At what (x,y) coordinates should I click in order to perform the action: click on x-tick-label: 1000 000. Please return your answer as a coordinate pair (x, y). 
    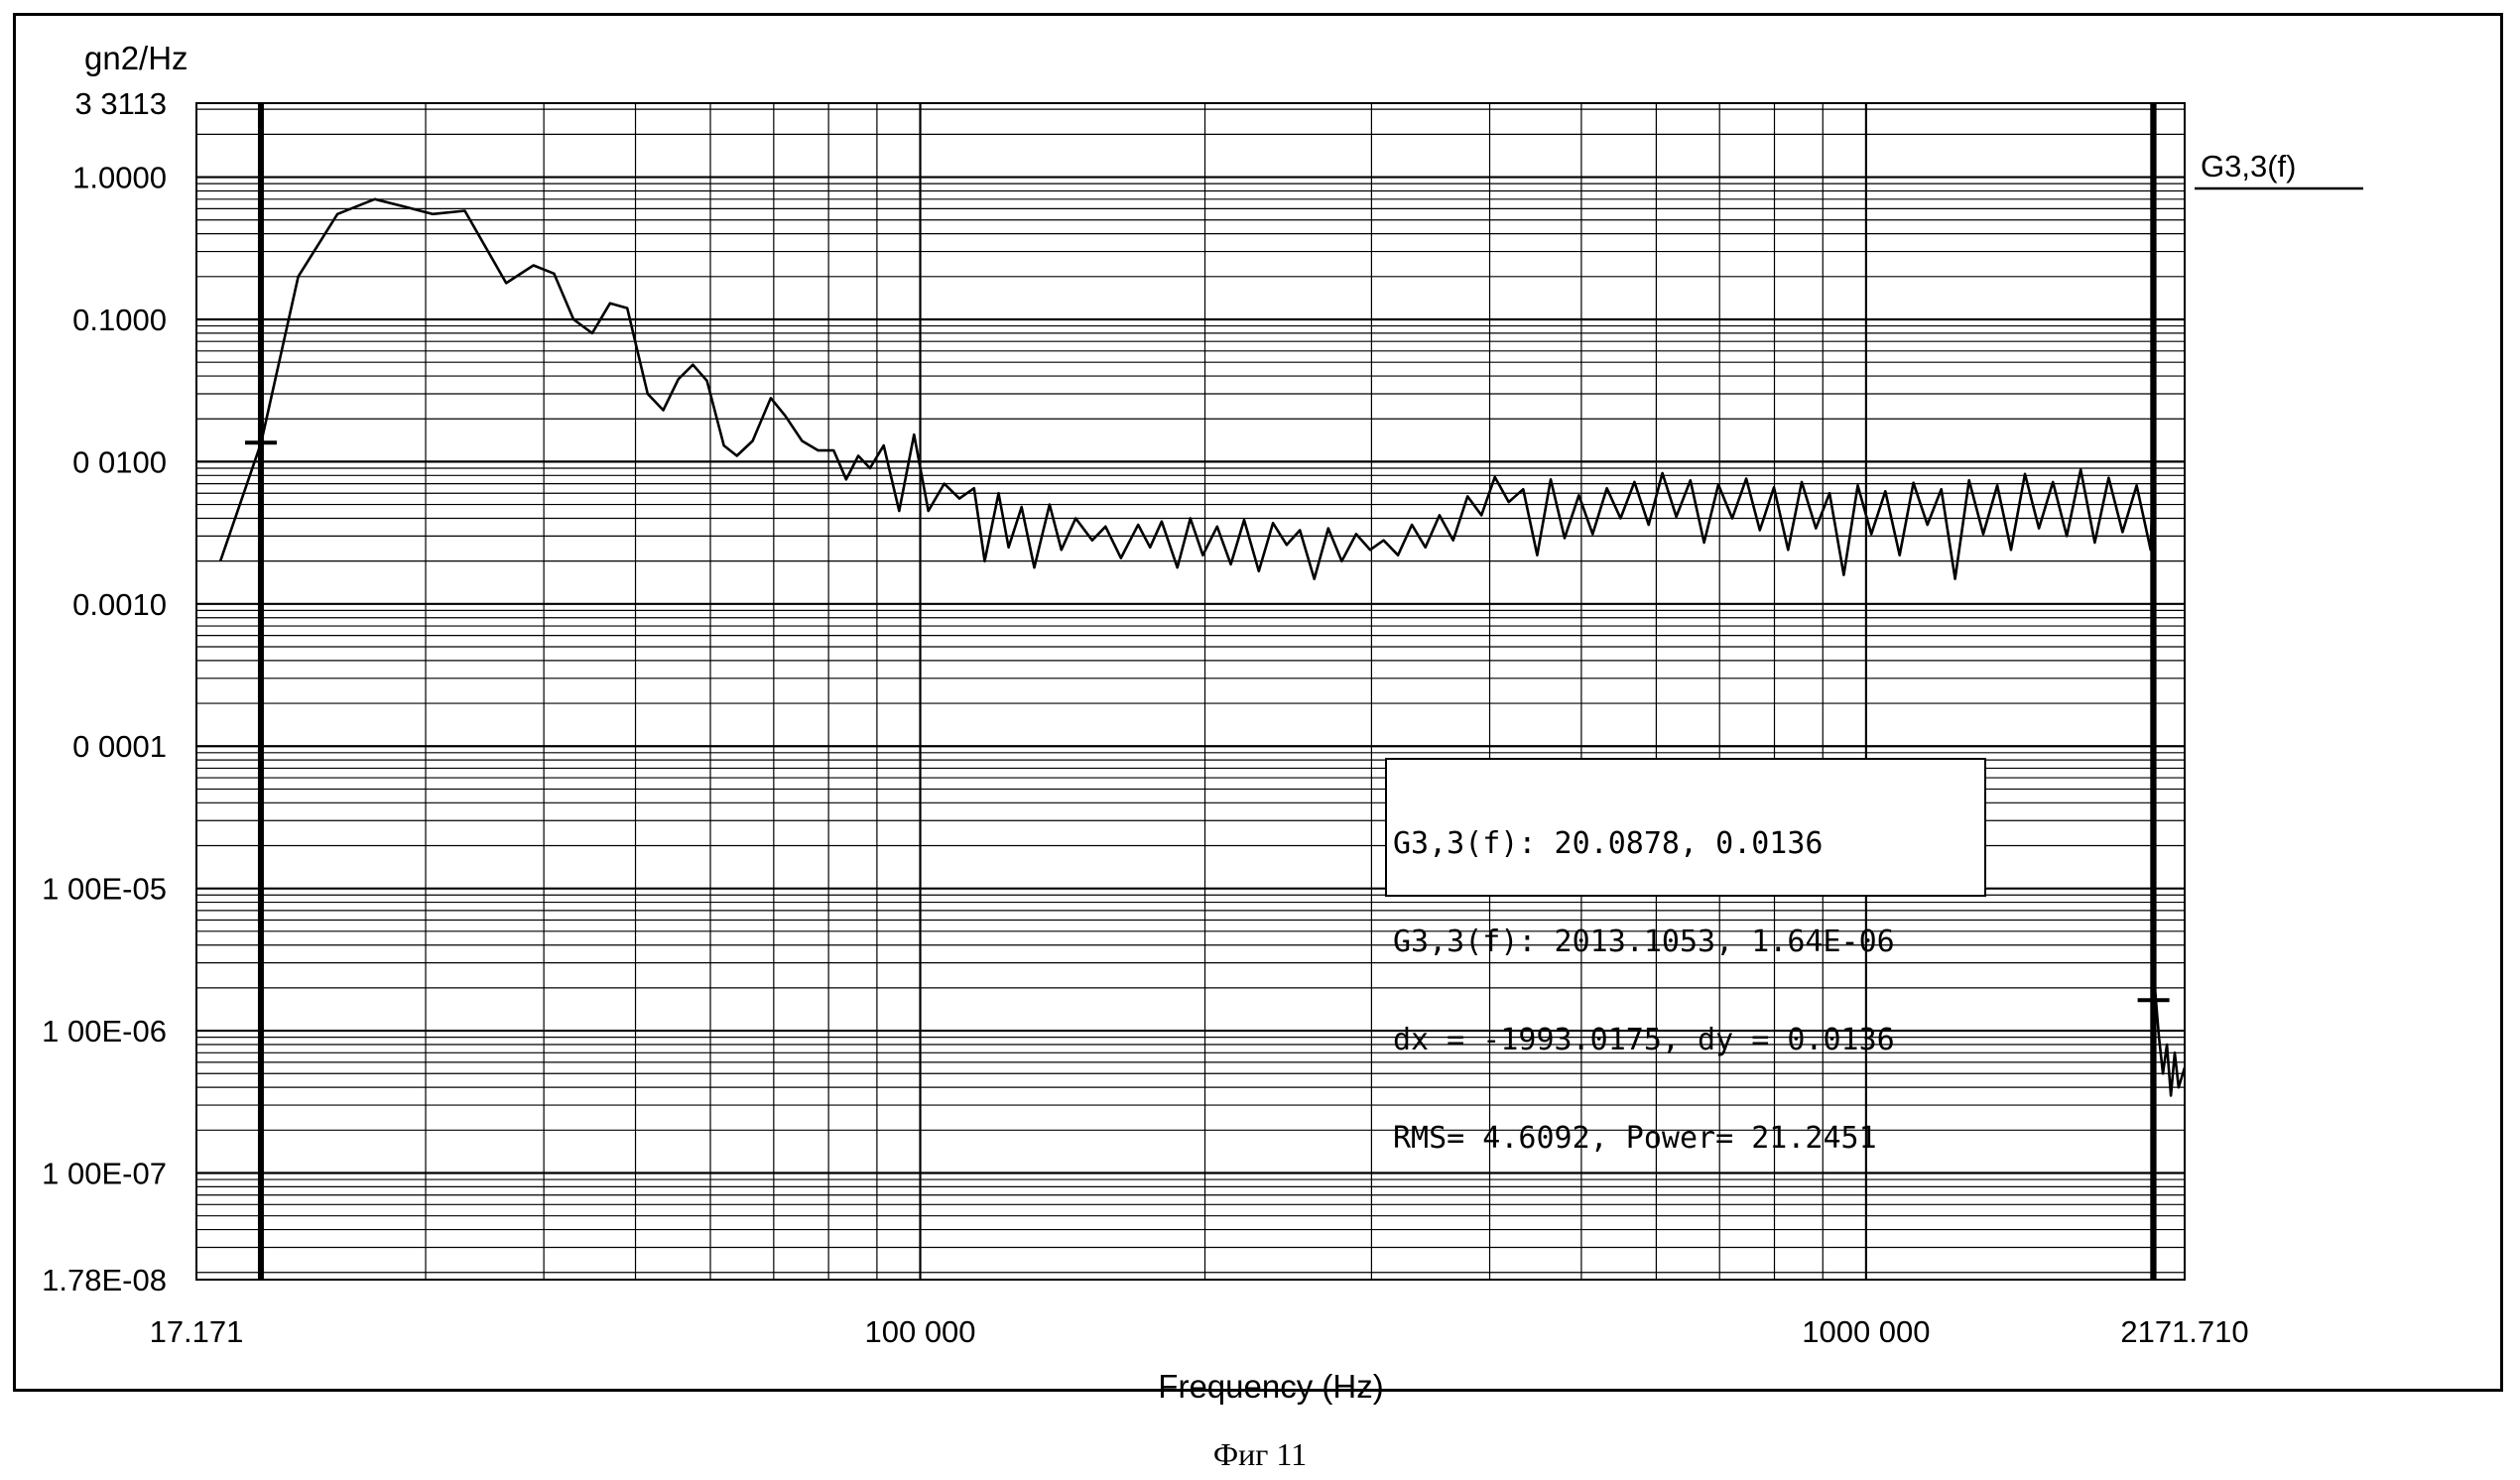
    Looking at the image, I should click on (1866, 1331).